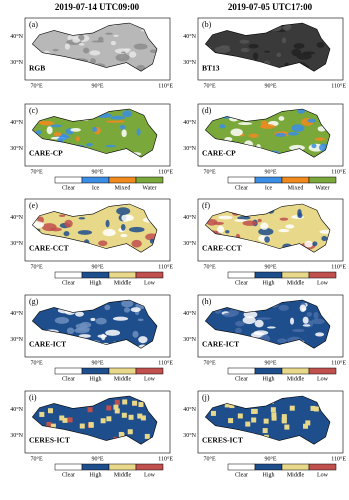  Describe the element at coordinates (219, 152) in the screenshot. I see `panel-name: CARE-CP` at that location.